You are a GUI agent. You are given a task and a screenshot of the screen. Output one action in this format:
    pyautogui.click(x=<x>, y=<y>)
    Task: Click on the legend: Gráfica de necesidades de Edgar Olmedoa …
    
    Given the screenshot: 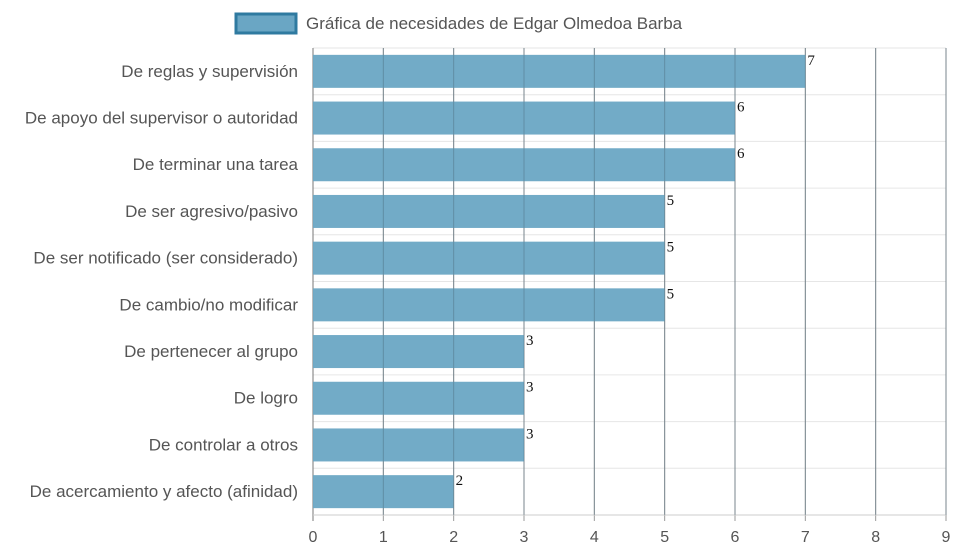 What is the action you would take?
    pyautogui.click(x=458, y=23)
    